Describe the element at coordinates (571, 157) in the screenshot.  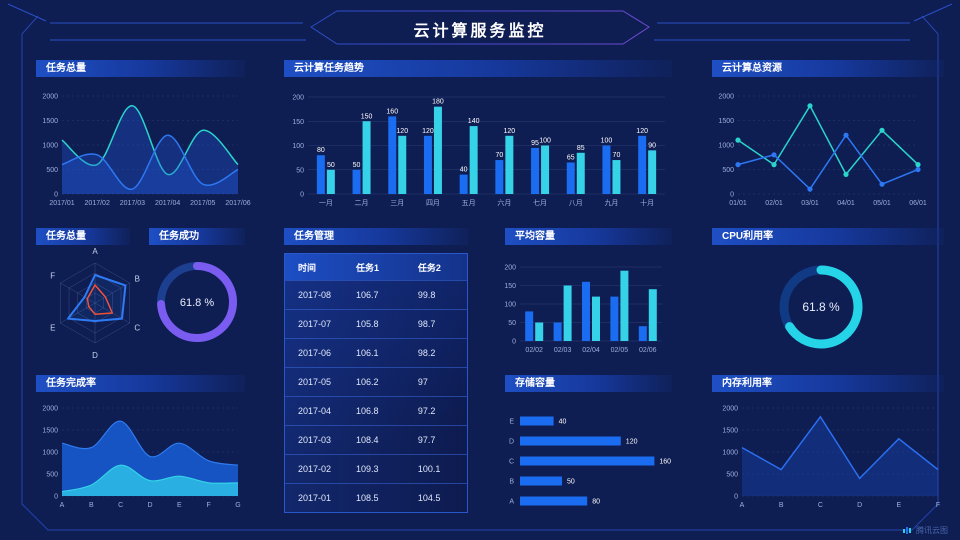
I see `svg-text: 65` at that location.